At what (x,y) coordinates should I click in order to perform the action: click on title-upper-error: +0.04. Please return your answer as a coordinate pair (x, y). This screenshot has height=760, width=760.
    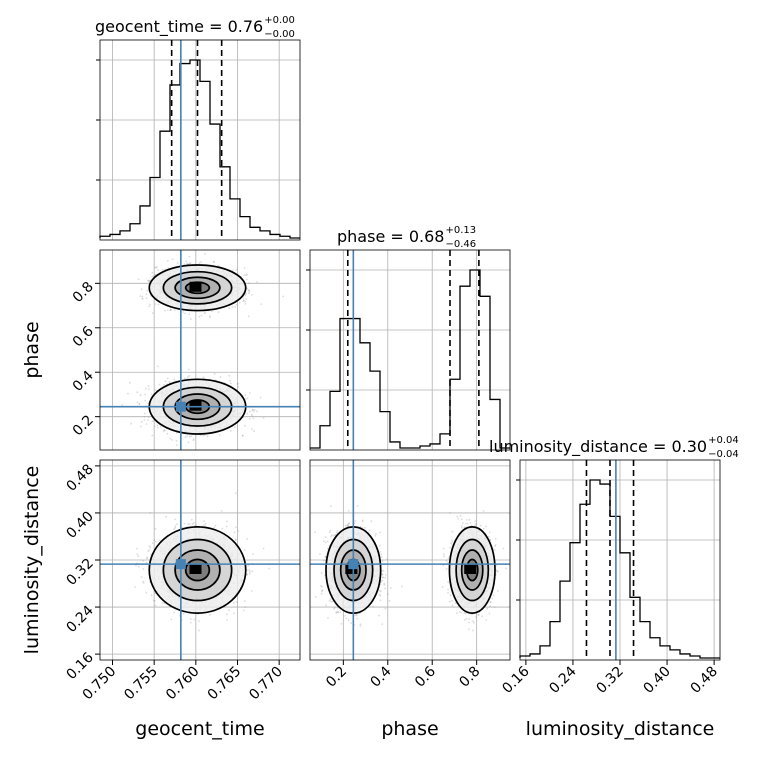
    Looking at the image, I should click on (723, 440).